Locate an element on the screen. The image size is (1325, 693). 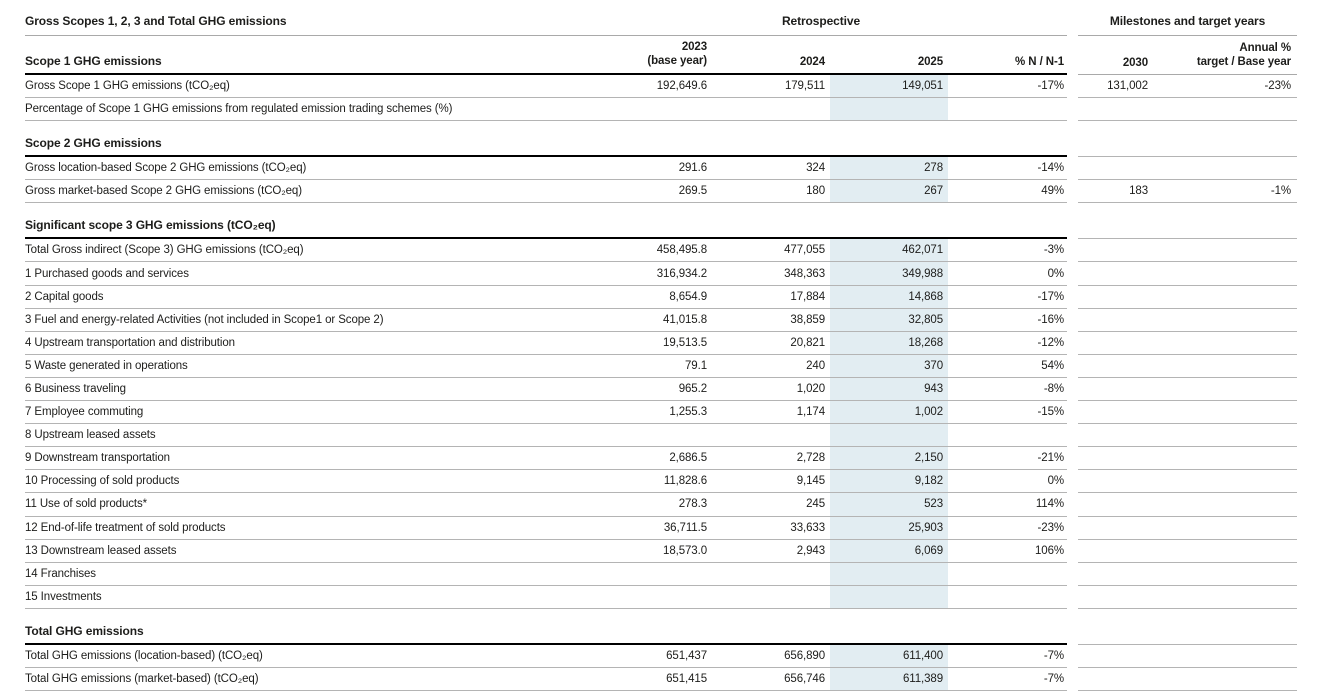
cell-2024: 2,943 is located at coordinates (771, 551).